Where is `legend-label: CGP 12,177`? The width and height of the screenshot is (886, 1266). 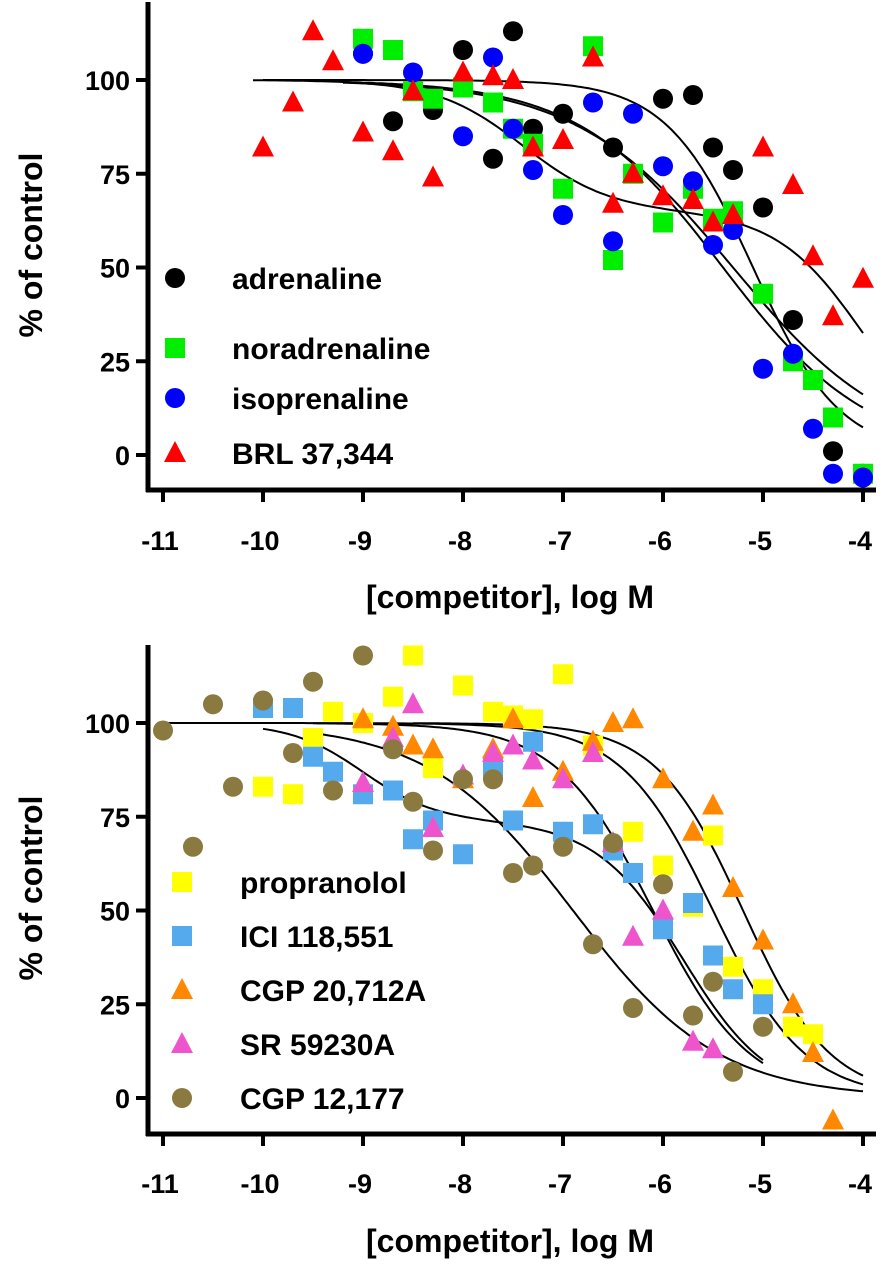 legend-label: CGP 12,177 is located at coordinates (322, 1099).